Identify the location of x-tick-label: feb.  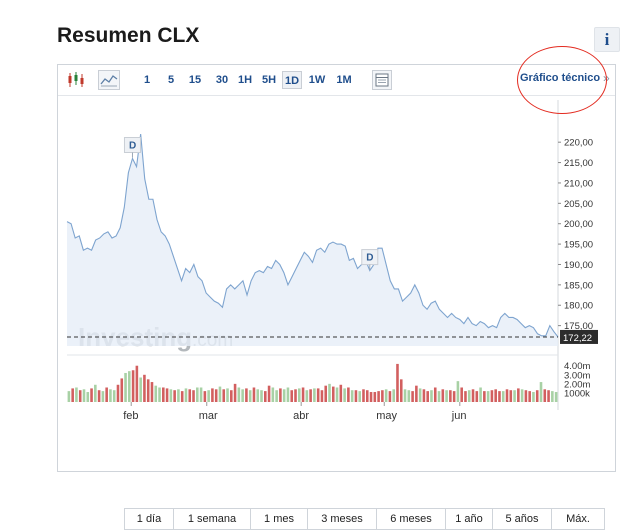
(130, 416).